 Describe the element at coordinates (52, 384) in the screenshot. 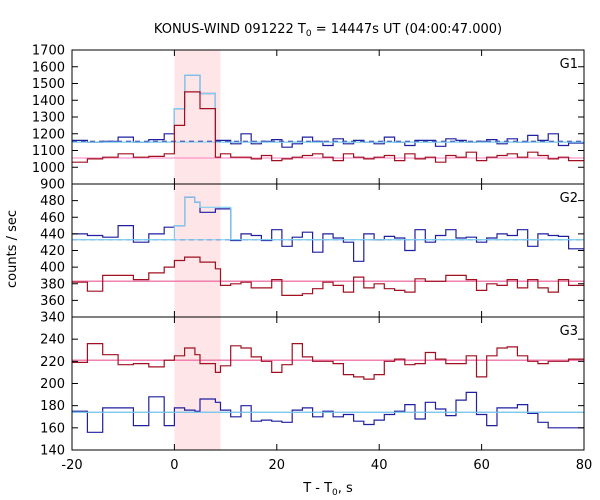

I see `y-tick-label-G3: 200` at that location.